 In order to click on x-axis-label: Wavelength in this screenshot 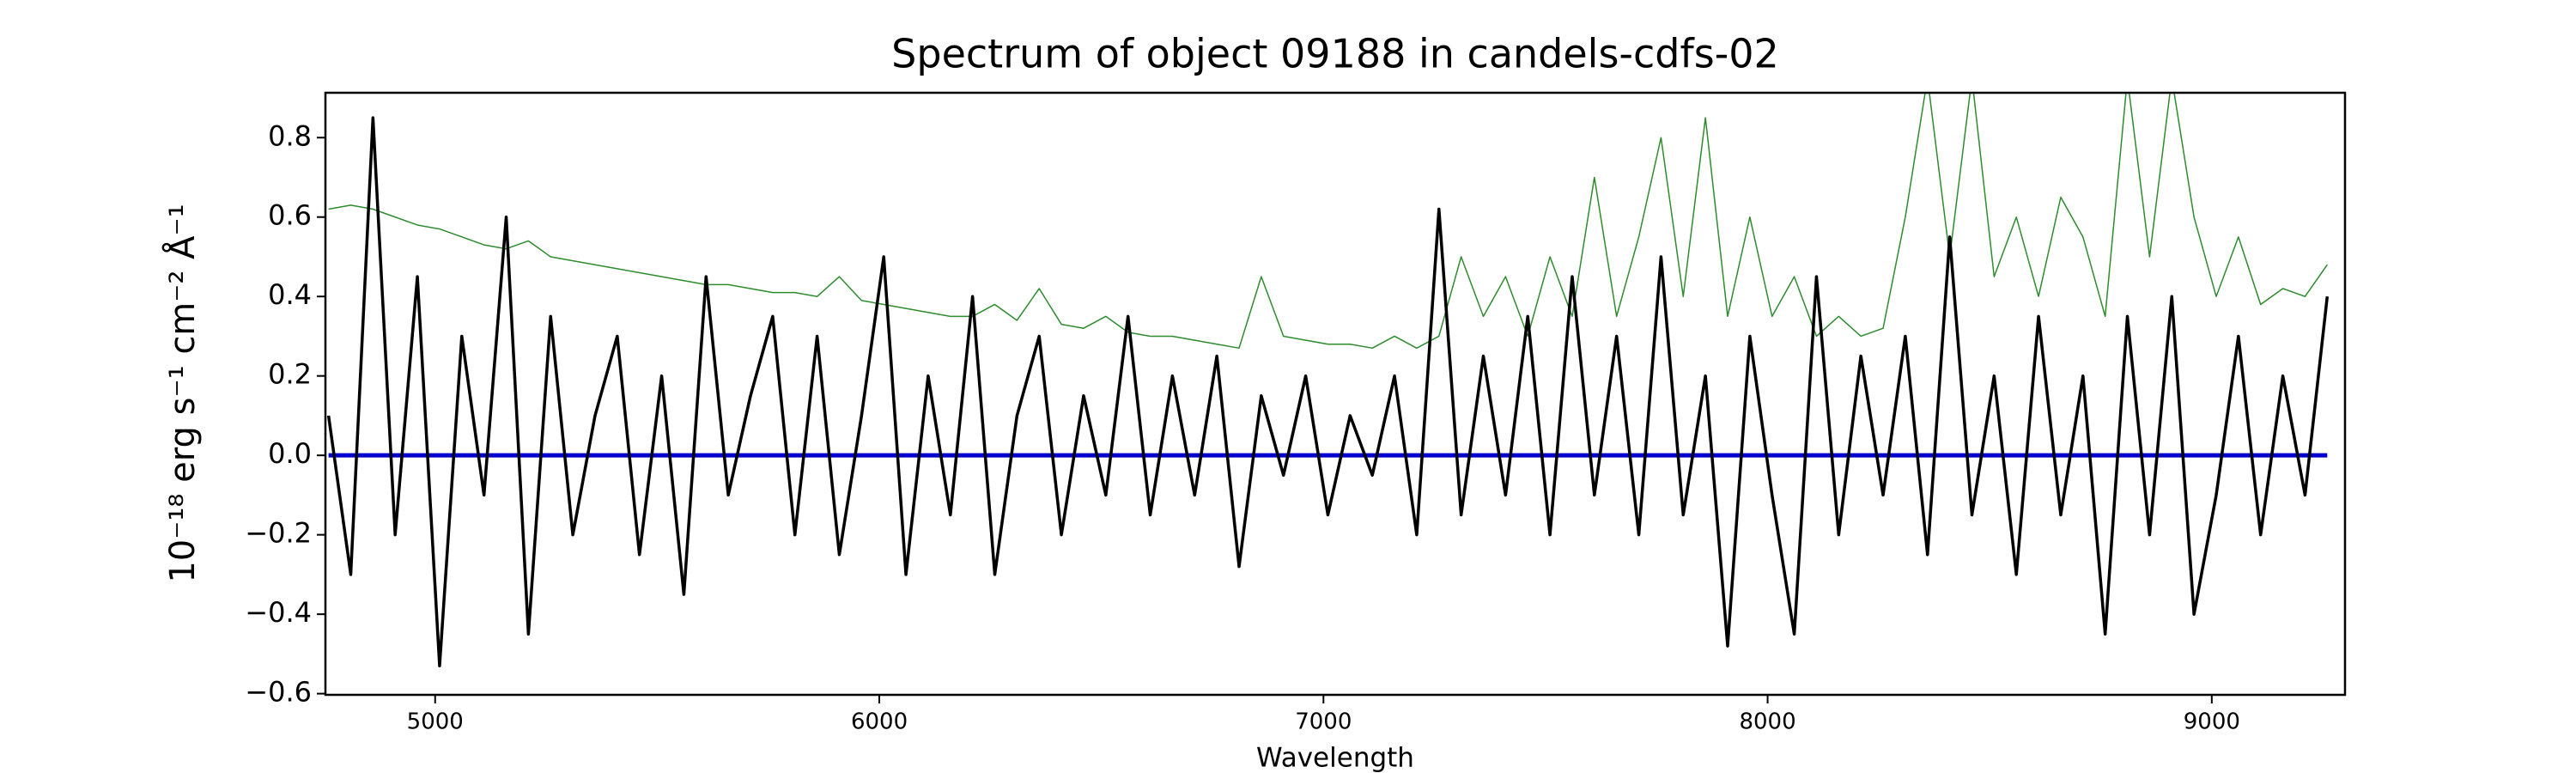, I will do `click(1335, 758)`.